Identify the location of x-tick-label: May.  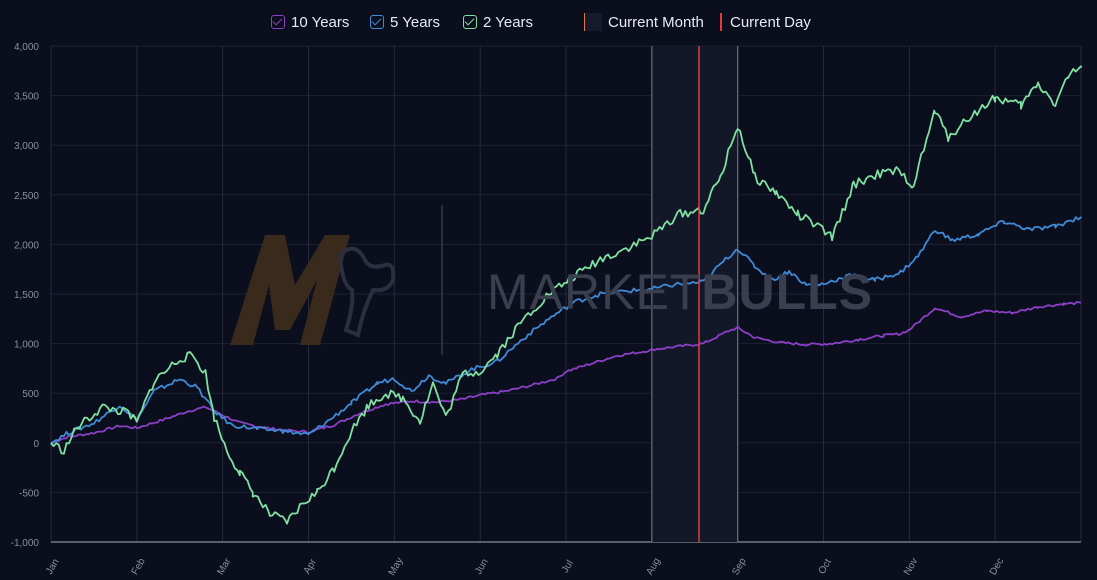
(396, 567).